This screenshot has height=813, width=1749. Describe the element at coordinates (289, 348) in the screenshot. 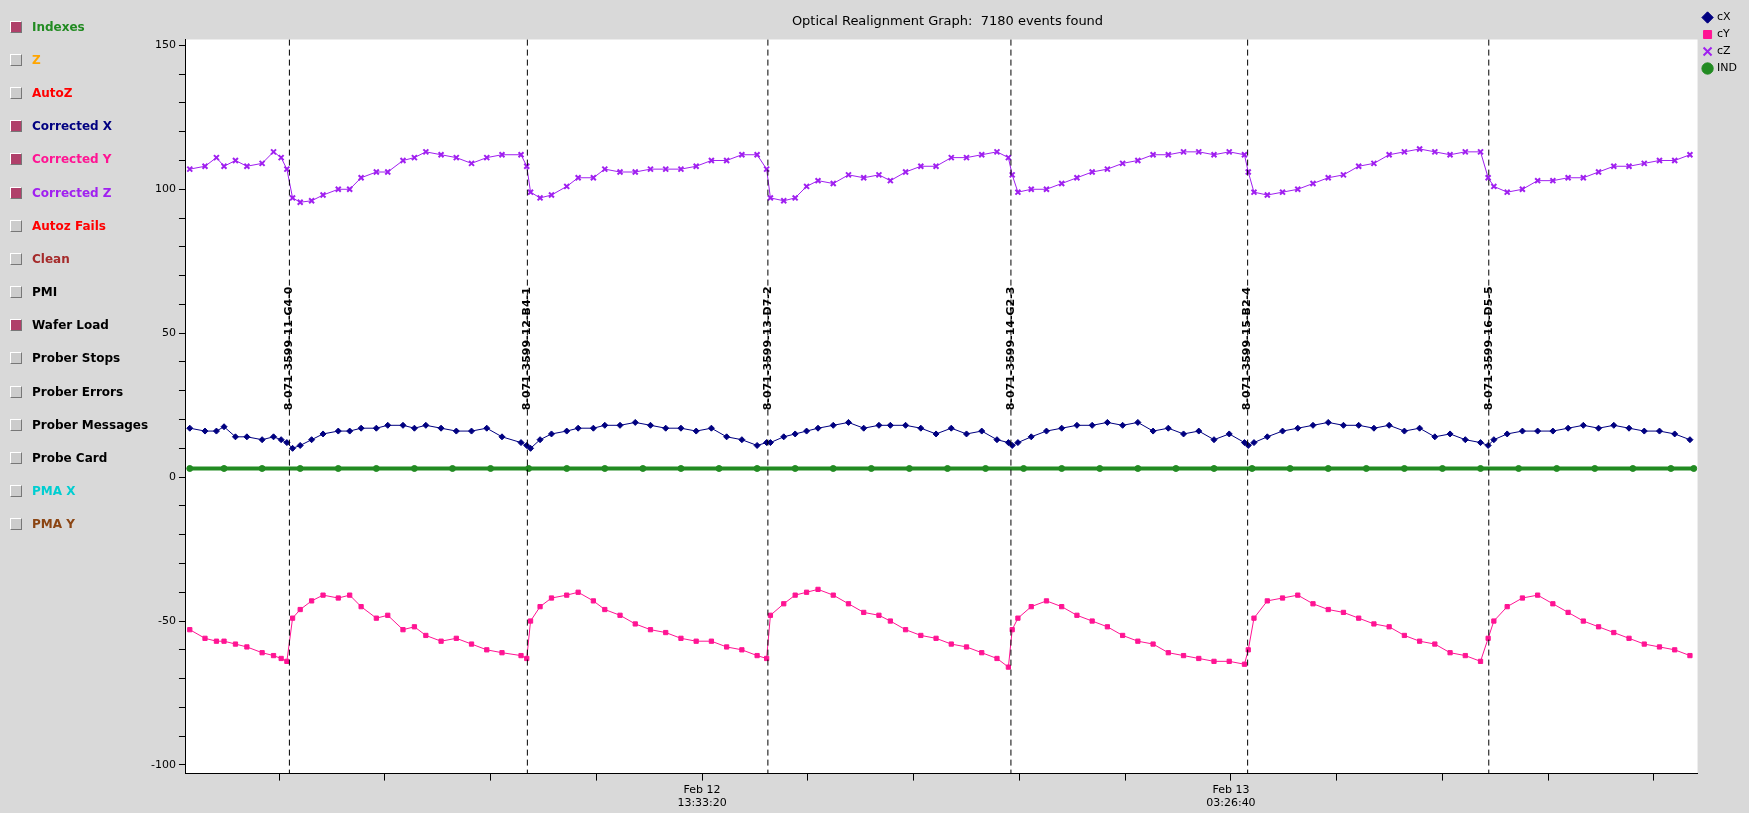

I see `ref-line-label: 8-071-3599-11-G4-0` at that location.